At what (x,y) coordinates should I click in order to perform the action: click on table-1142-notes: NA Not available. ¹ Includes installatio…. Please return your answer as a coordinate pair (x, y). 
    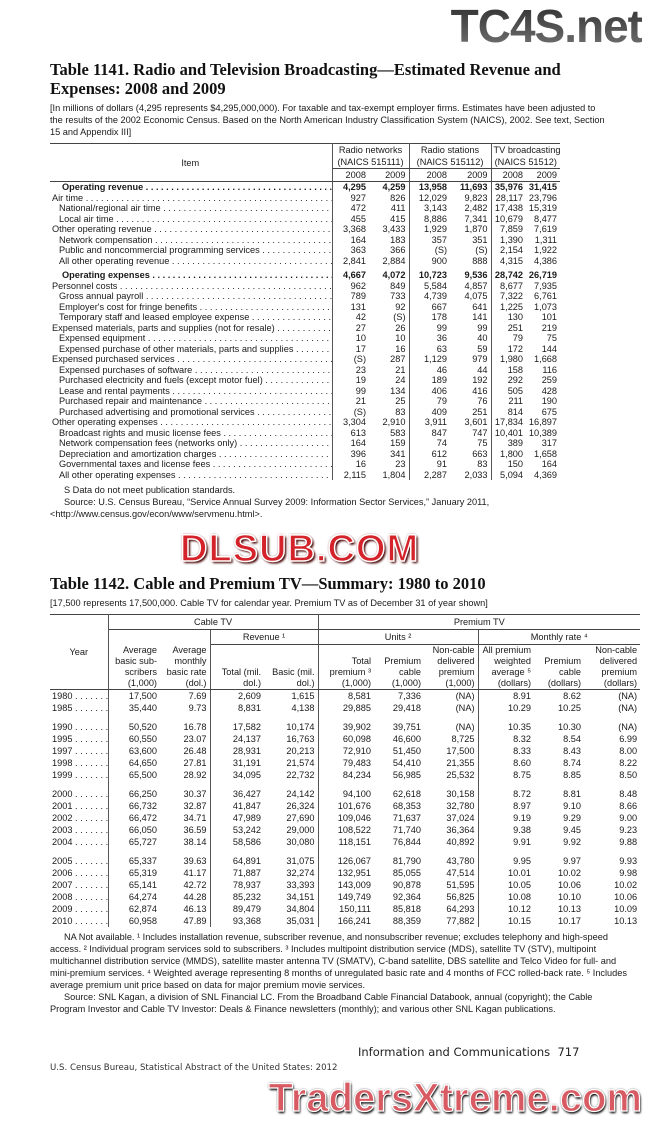
    Looking at the image, I should click on (340, 973).